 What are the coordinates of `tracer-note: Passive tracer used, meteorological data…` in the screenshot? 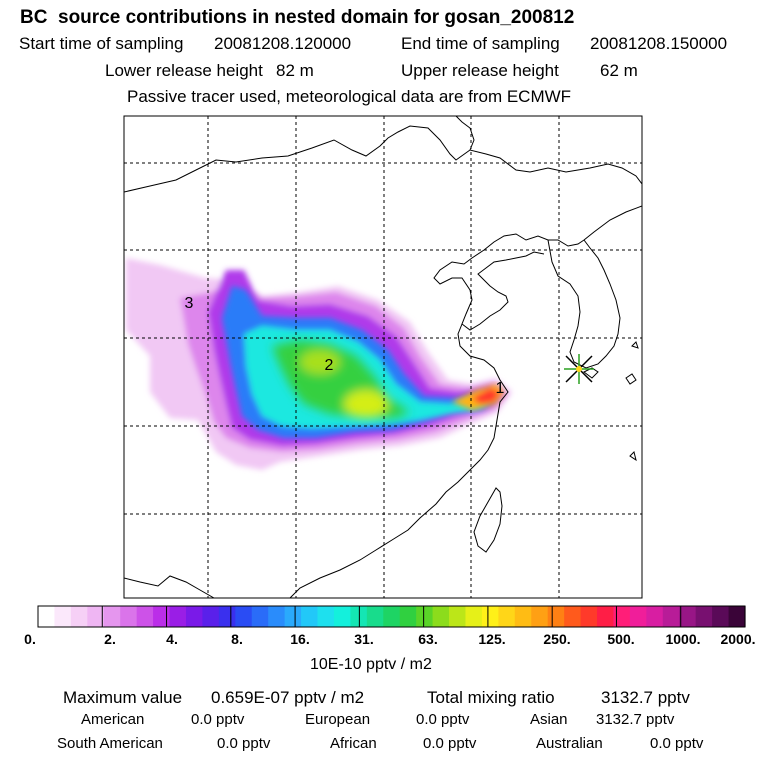 It's located at (349, 96).